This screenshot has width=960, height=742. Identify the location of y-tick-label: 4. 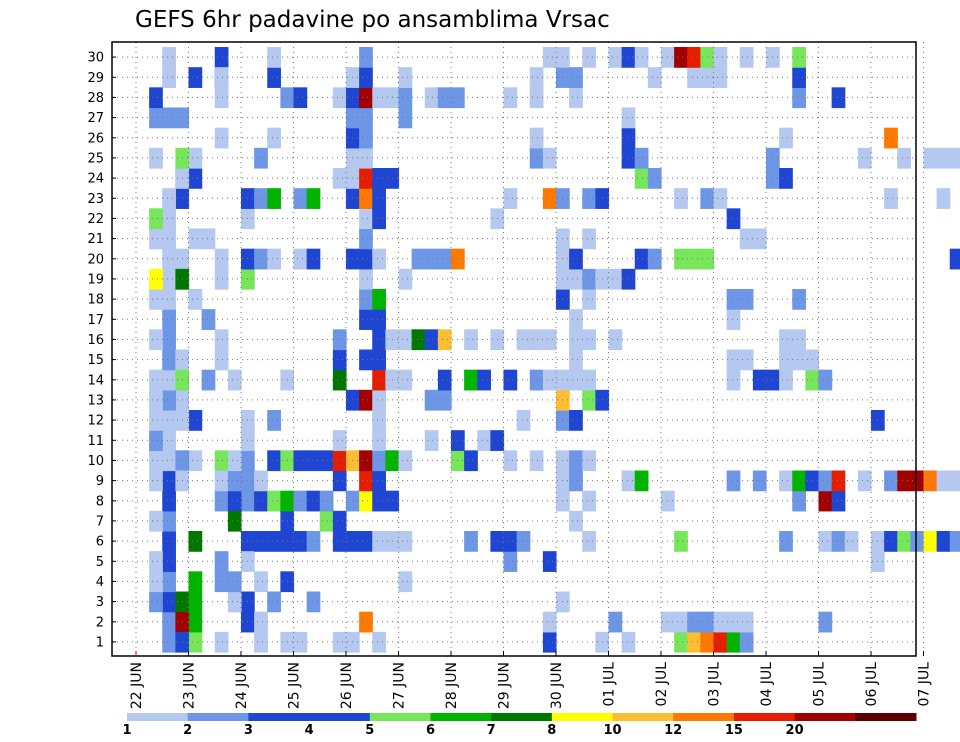
(100, 582).